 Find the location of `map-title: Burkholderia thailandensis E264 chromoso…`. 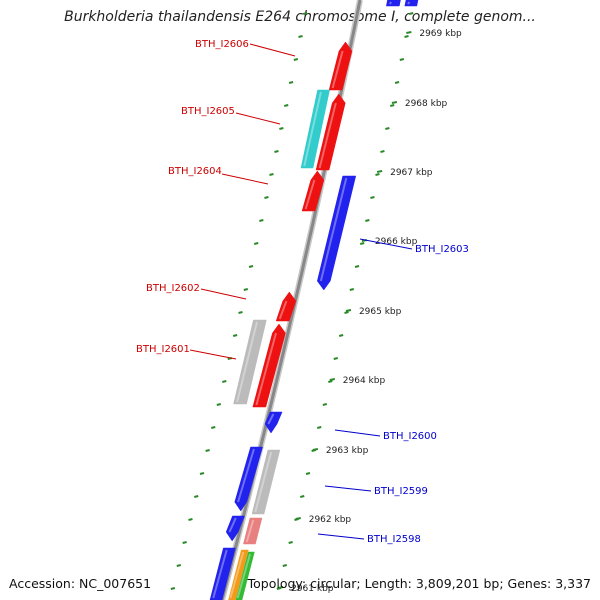

map-title: Burkholderia thailandensis E264 chromoso… is located at coordinates (300, 17).